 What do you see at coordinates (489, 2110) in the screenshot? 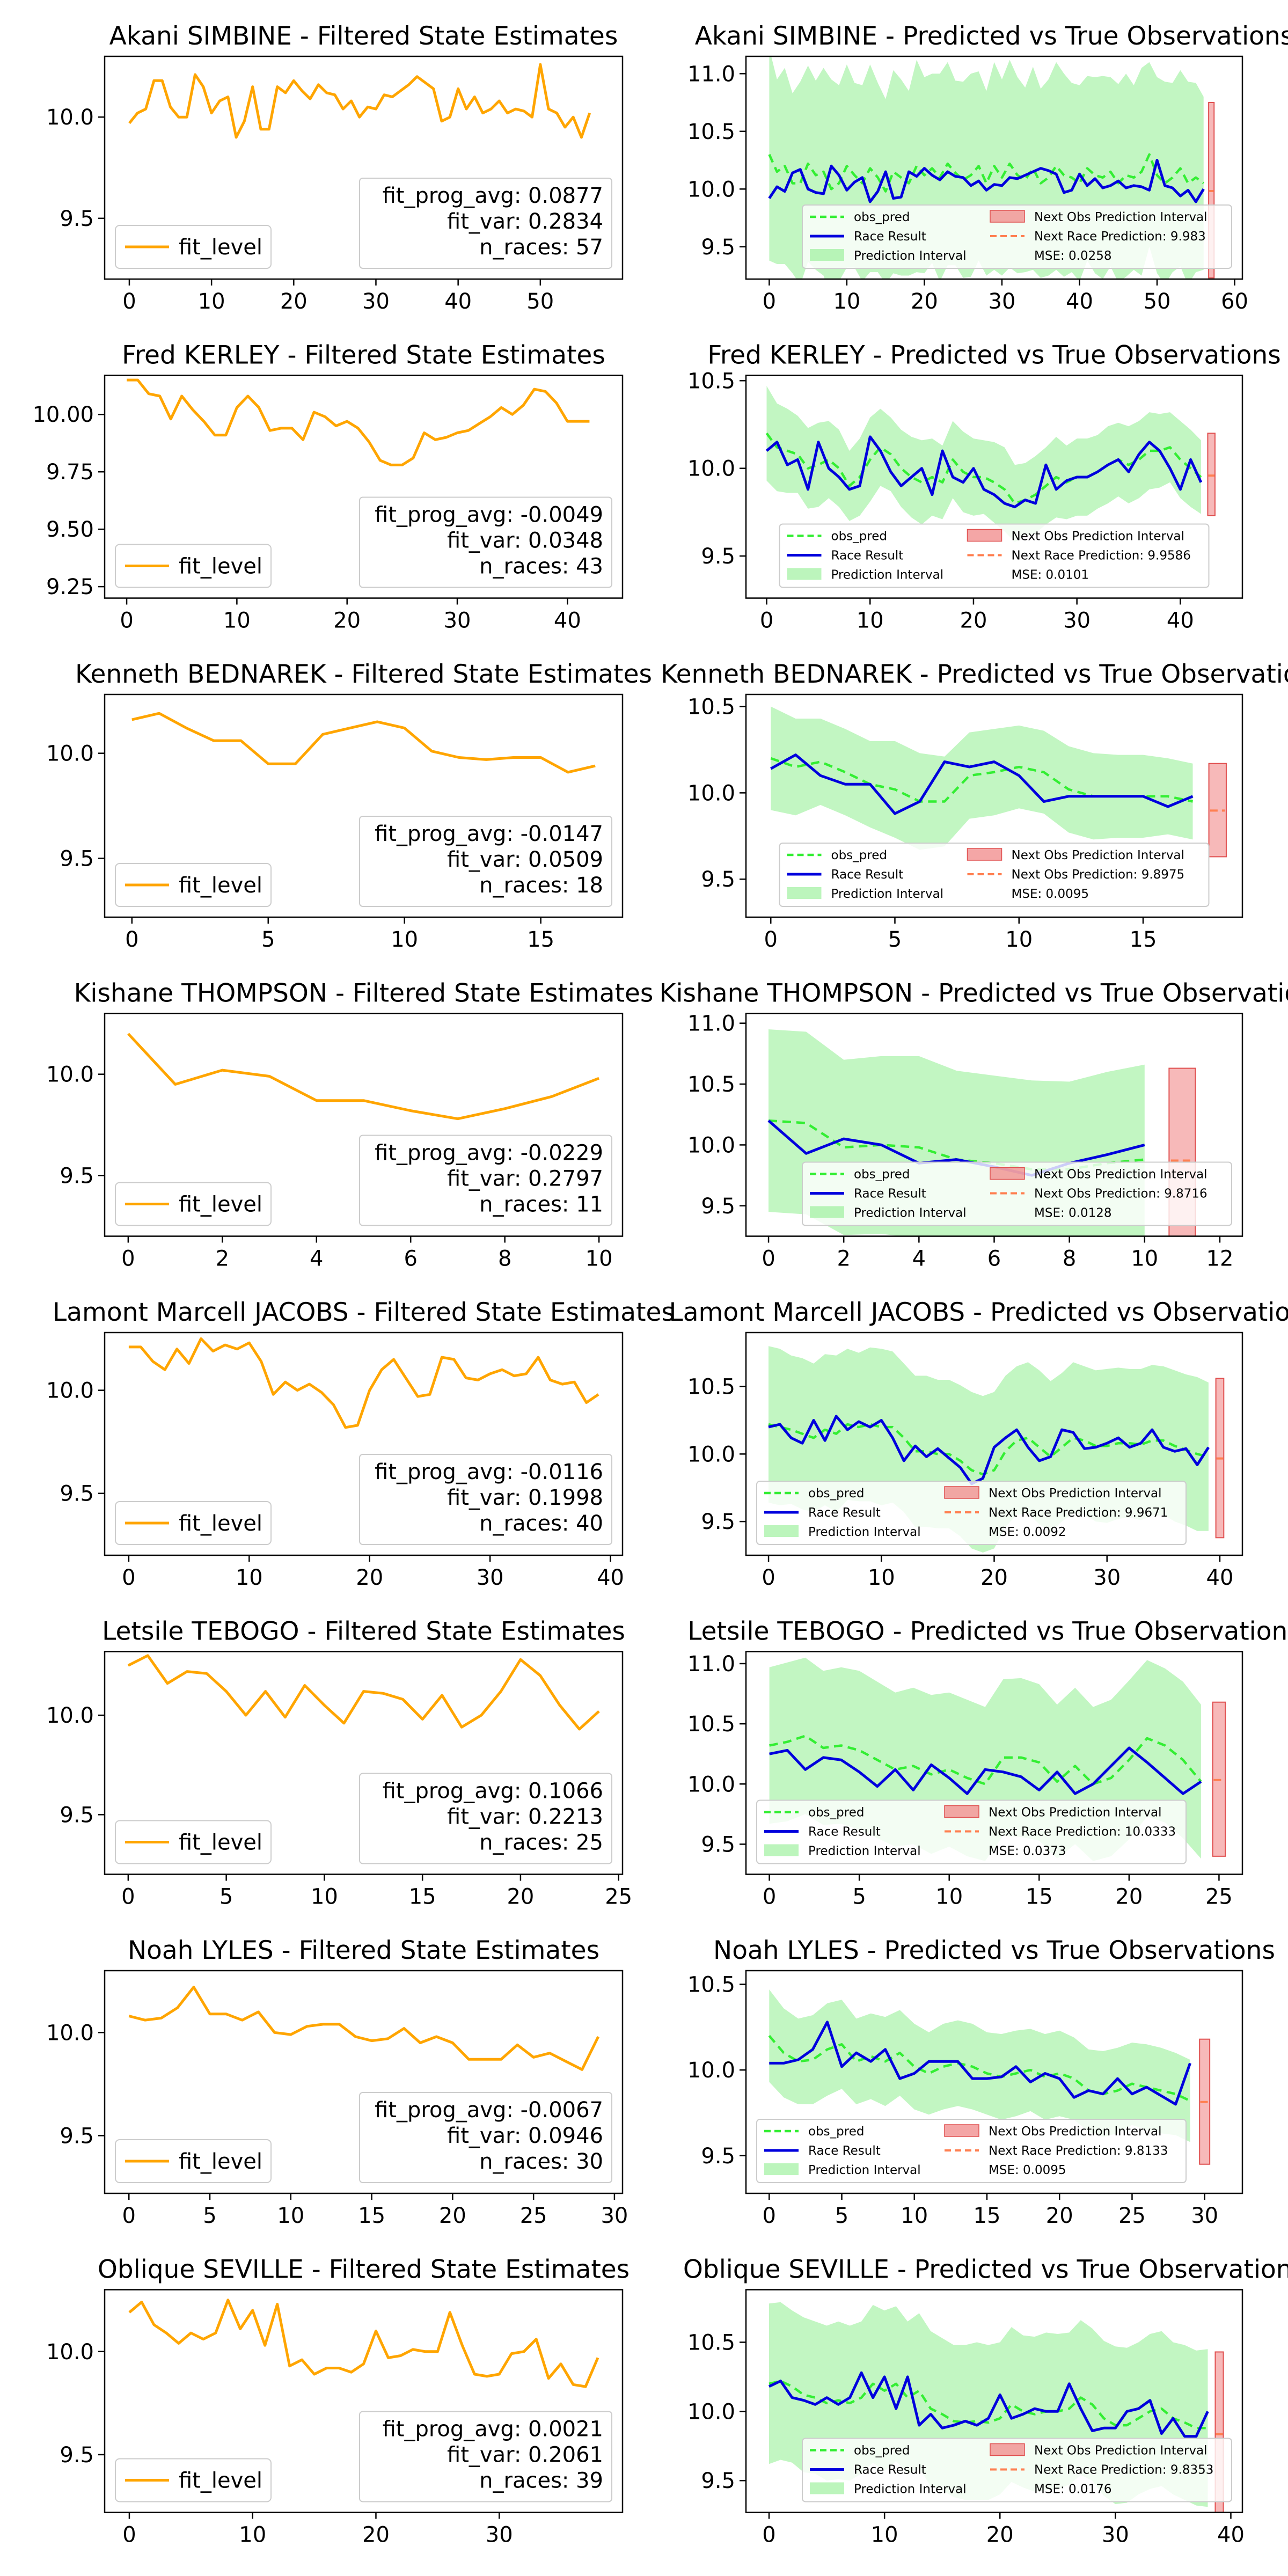
I see `stats-line: fit_prog_avg: -0.0067` at bounding box center [489, 2110].